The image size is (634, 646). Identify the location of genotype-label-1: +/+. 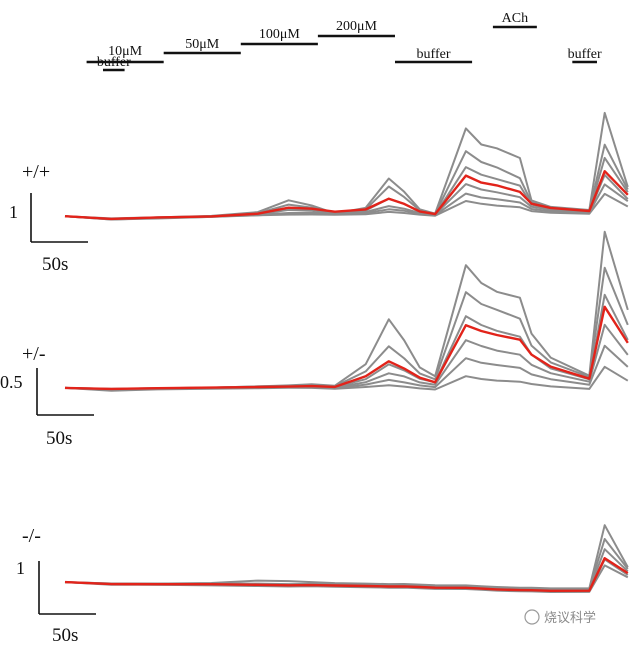
(36, 172).